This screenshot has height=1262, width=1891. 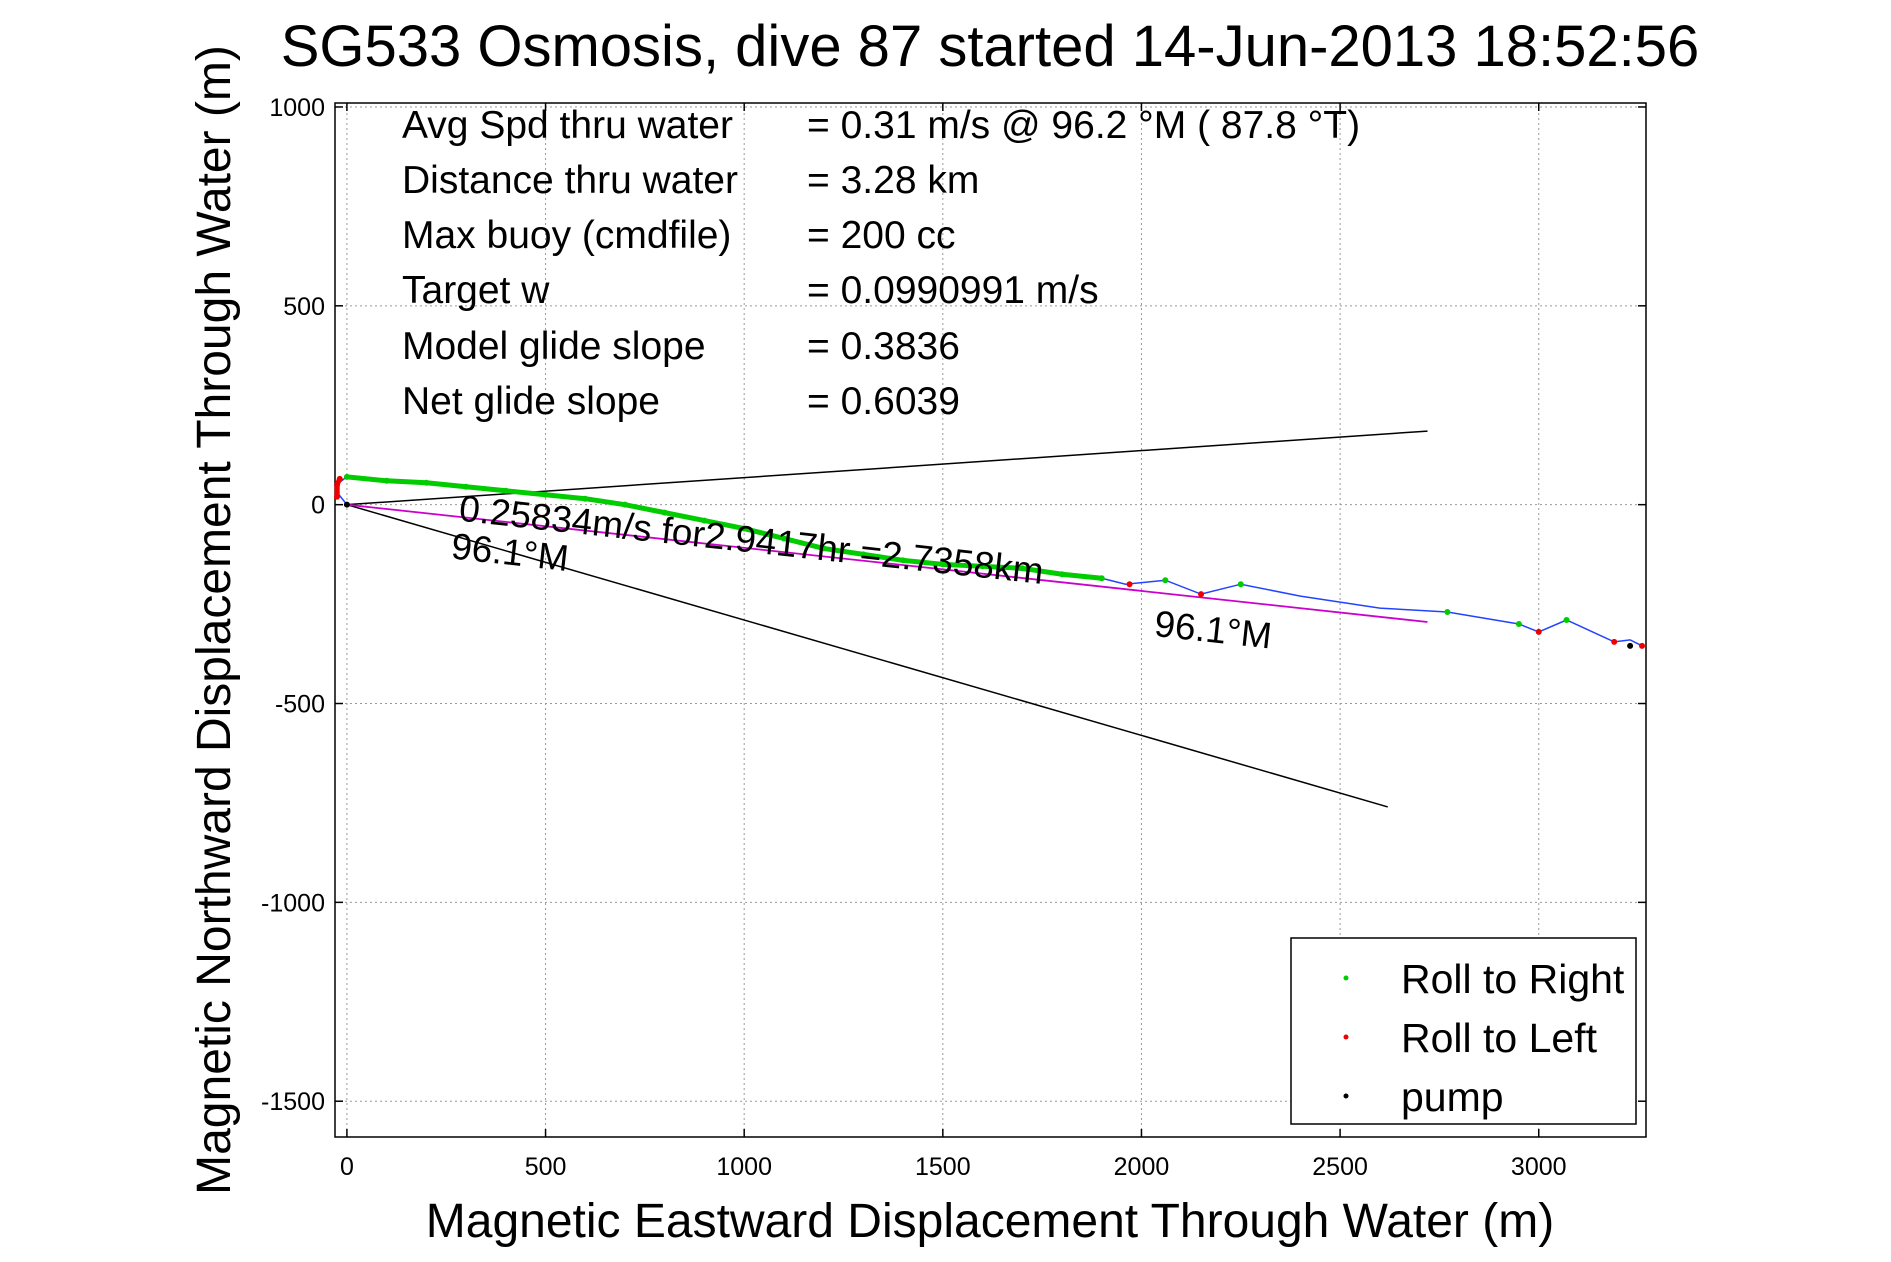 I want to click on info-label: Net glide slope, so click(x=531, y=401).